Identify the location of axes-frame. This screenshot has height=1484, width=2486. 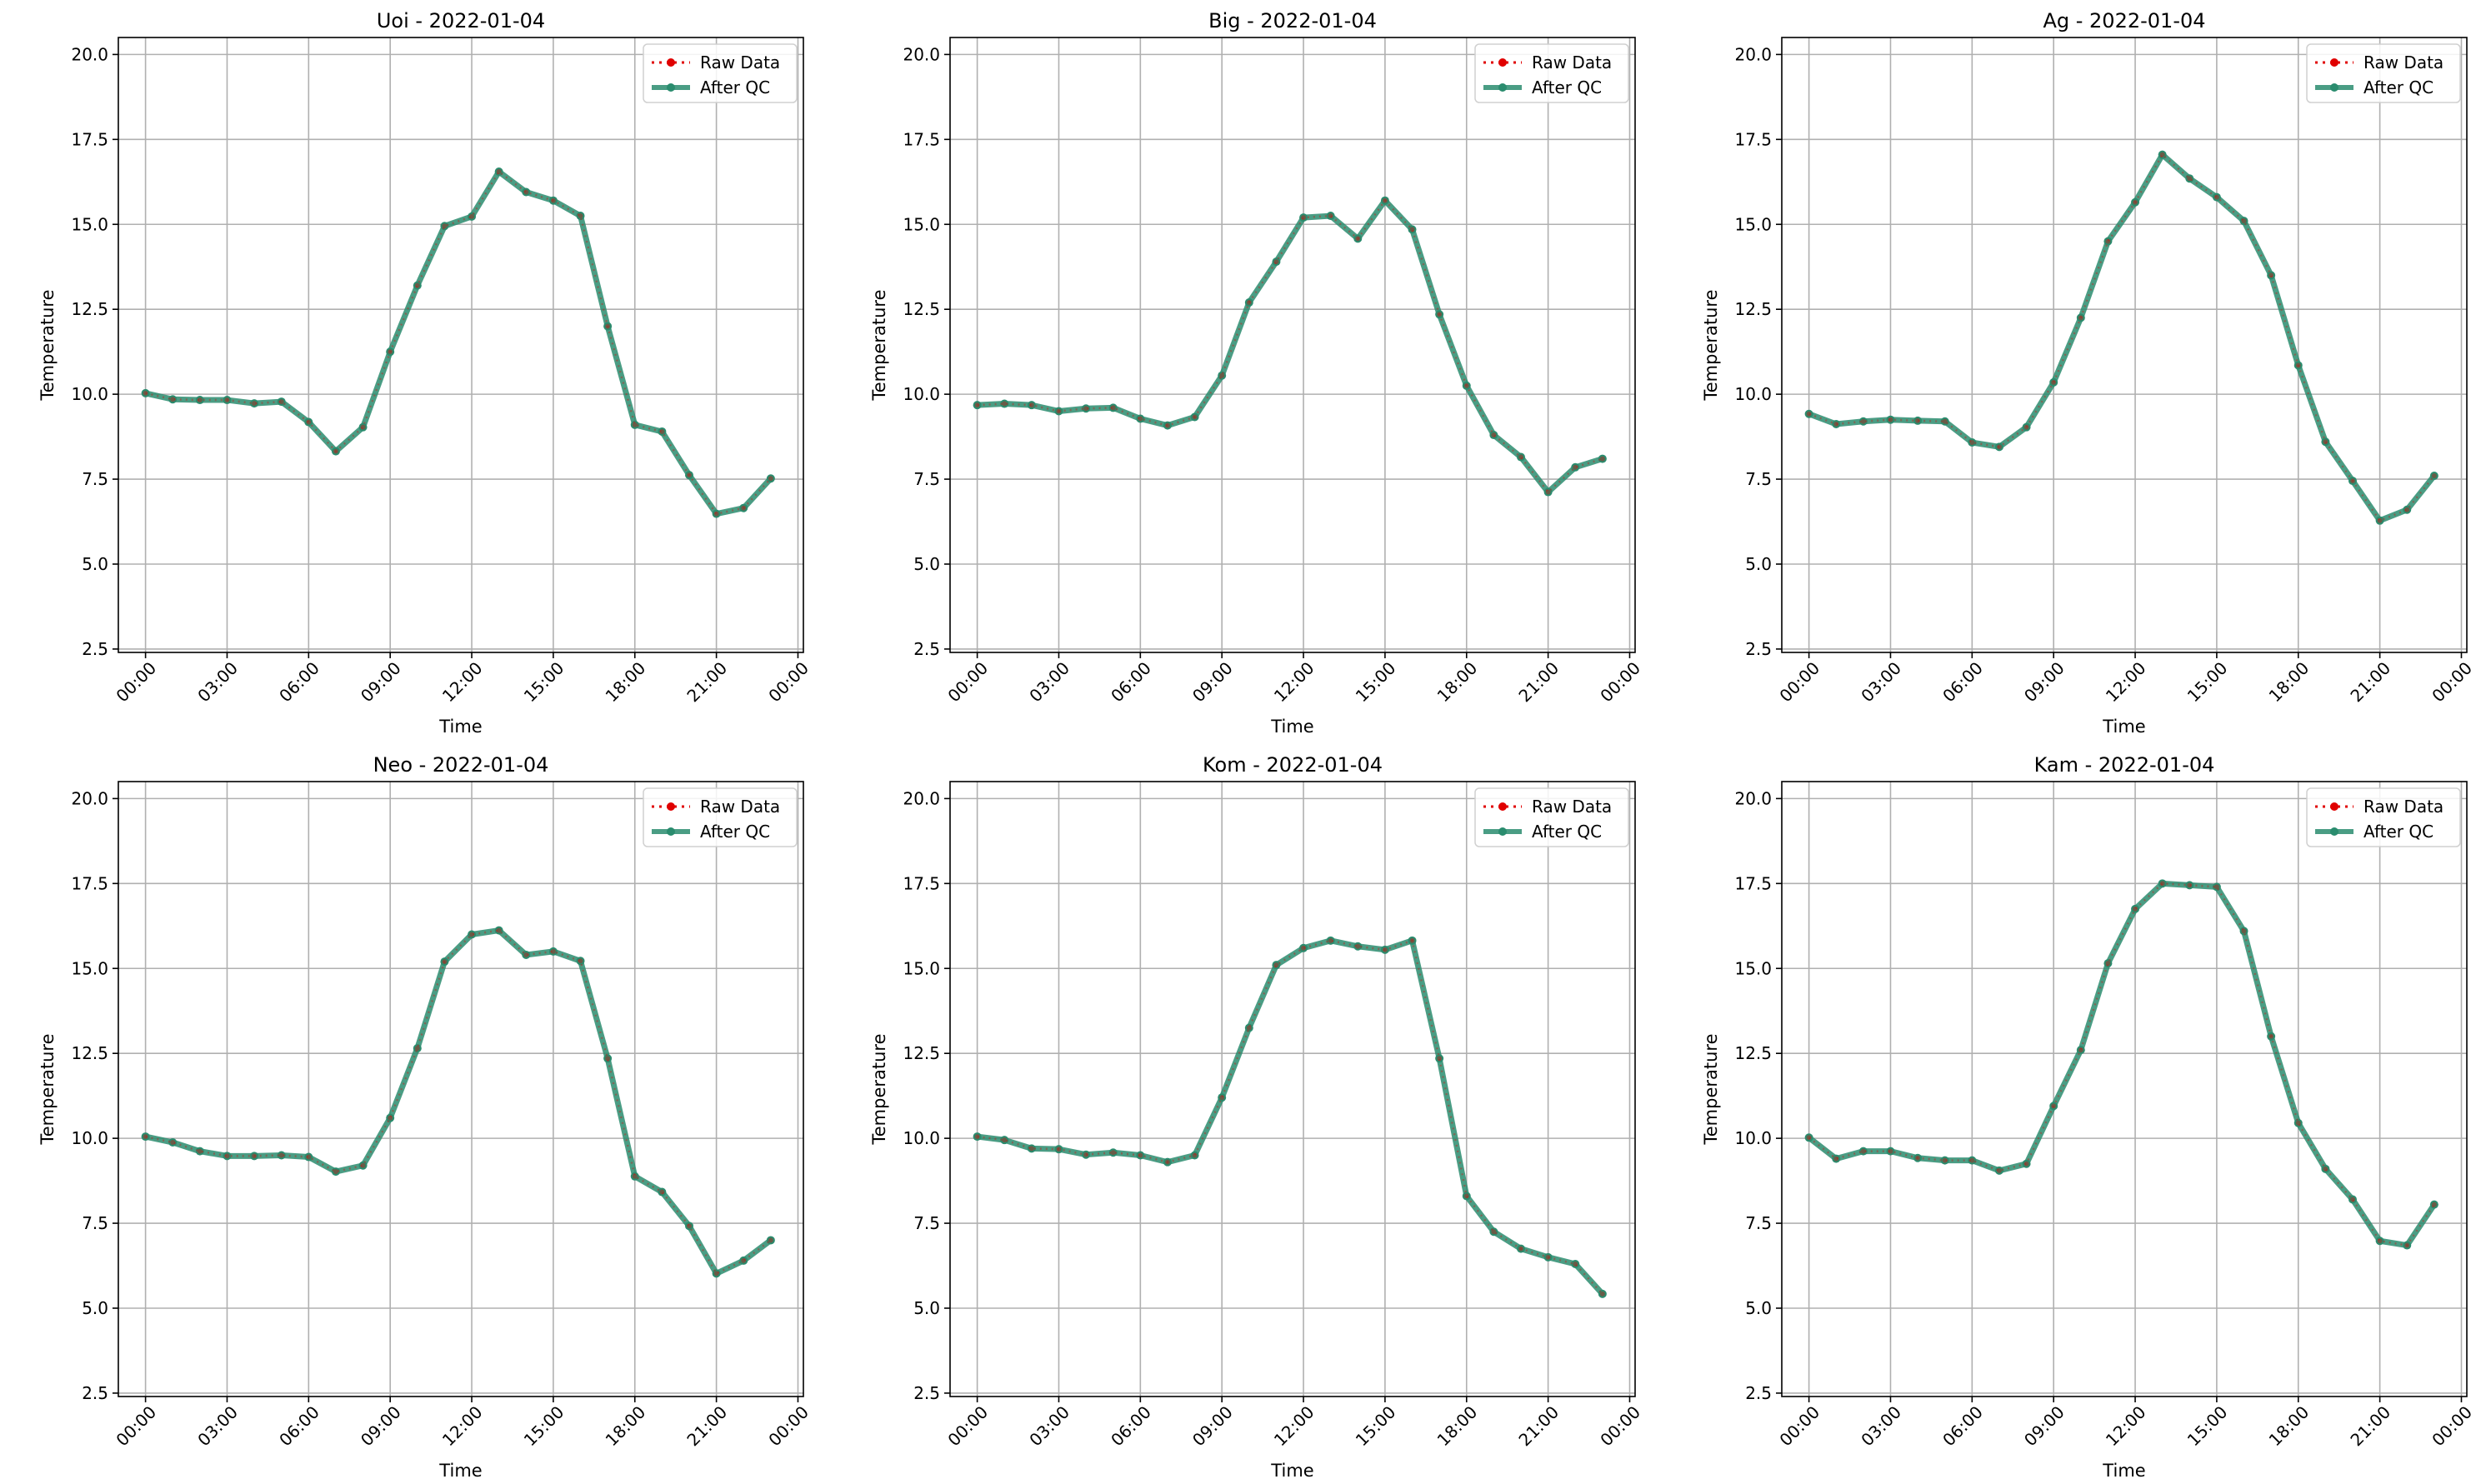
(461, 345).